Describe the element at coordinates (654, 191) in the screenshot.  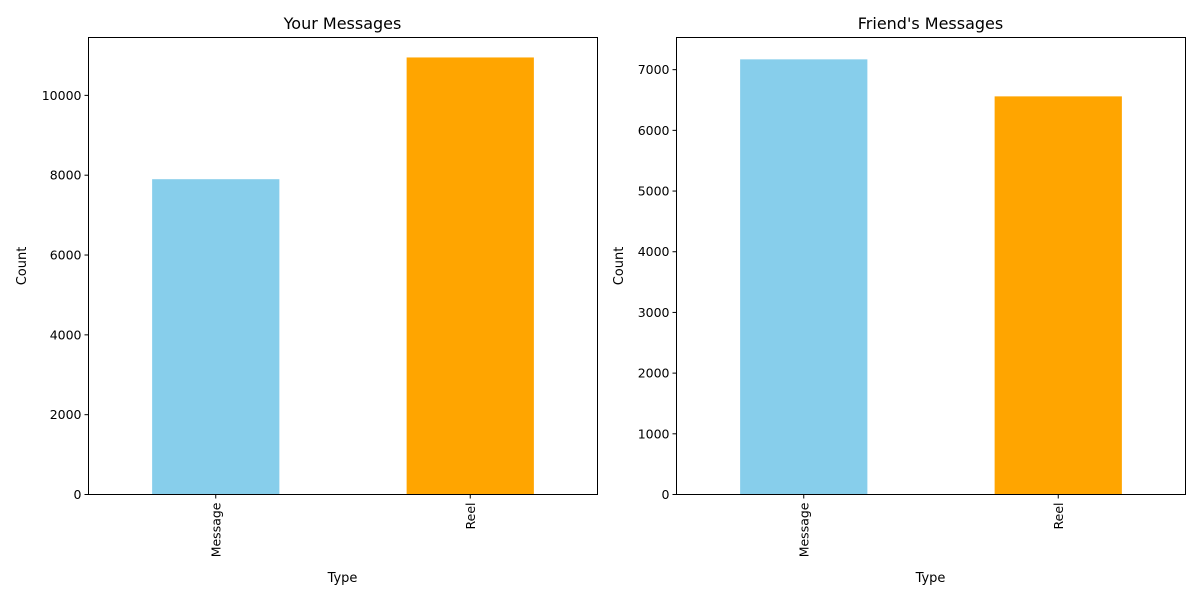
I see `y-tick-label: 5000` at that location.